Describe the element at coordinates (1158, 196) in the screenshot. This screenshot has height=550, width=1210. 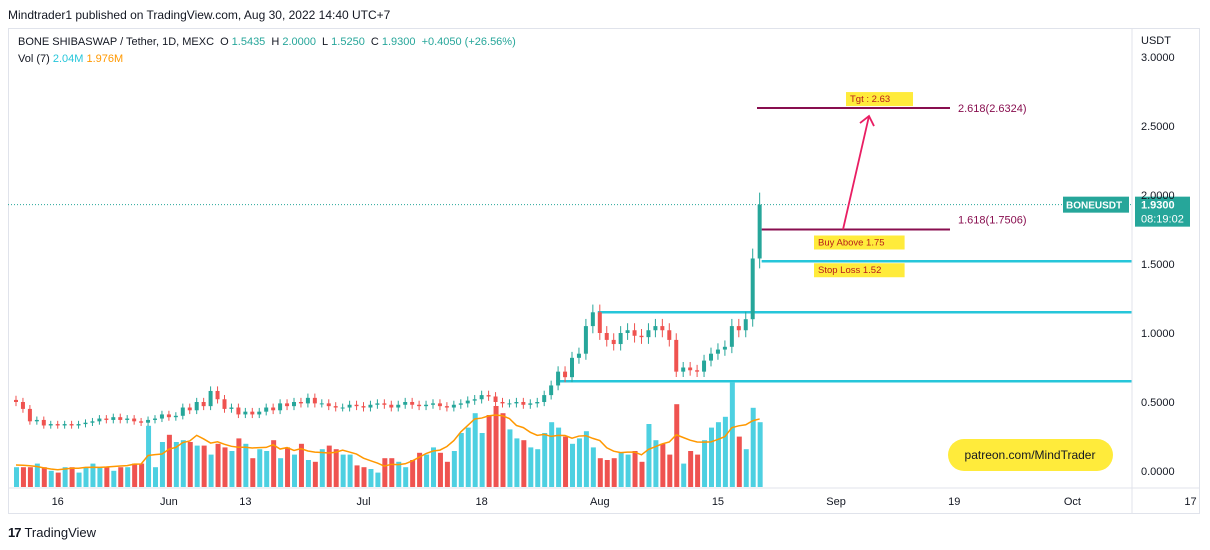
I see `y-tick-label: 2.0000` at that location.